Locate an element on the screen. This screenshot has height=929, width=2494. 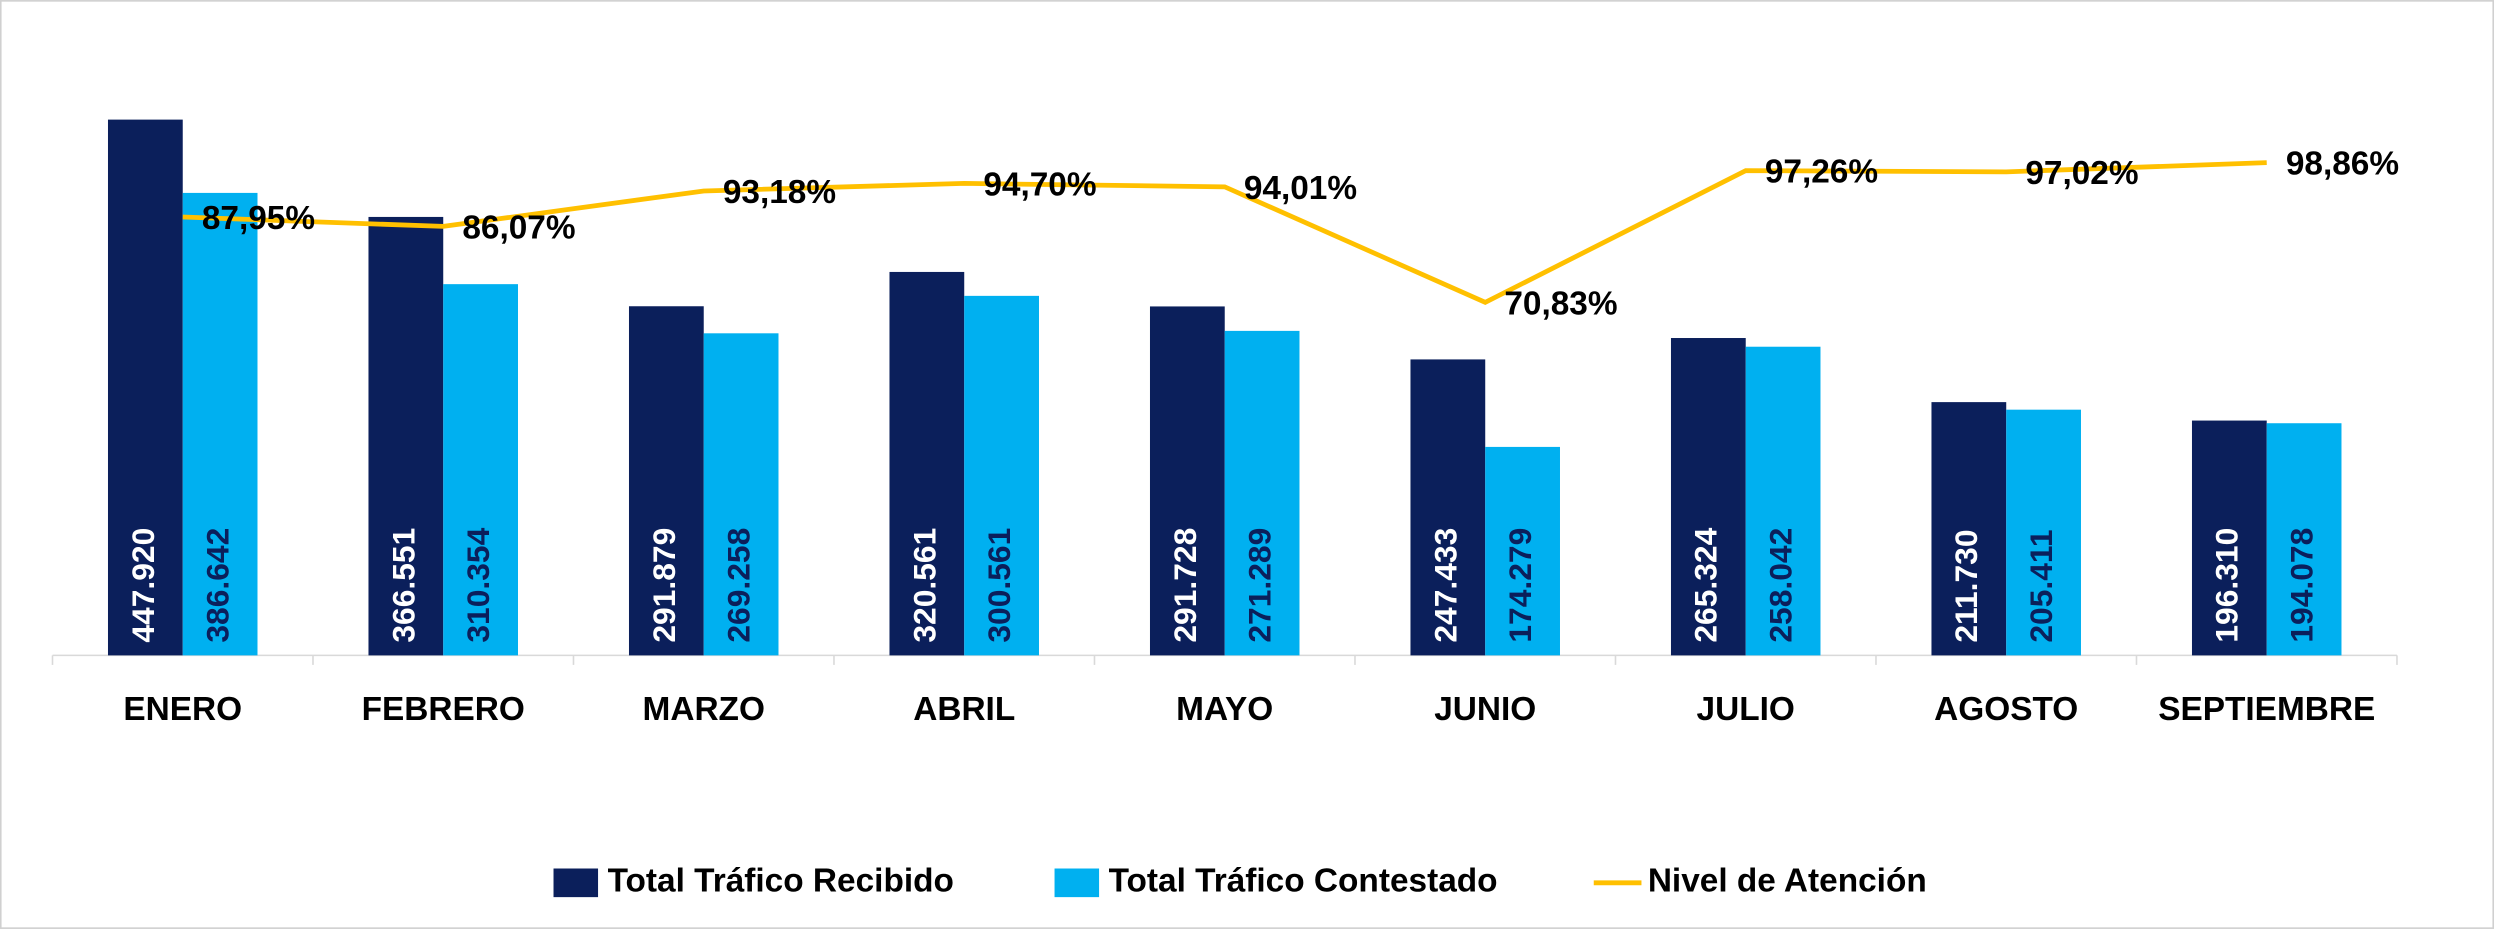
x-tick-label: SEPTIEMBRE is located at coordinates (2266, 709).